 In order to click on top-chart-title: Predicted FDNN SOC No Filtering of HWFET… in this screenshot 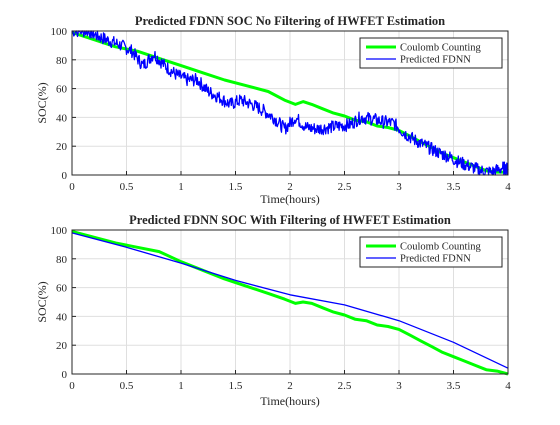, I will do `click(290, 21)`.